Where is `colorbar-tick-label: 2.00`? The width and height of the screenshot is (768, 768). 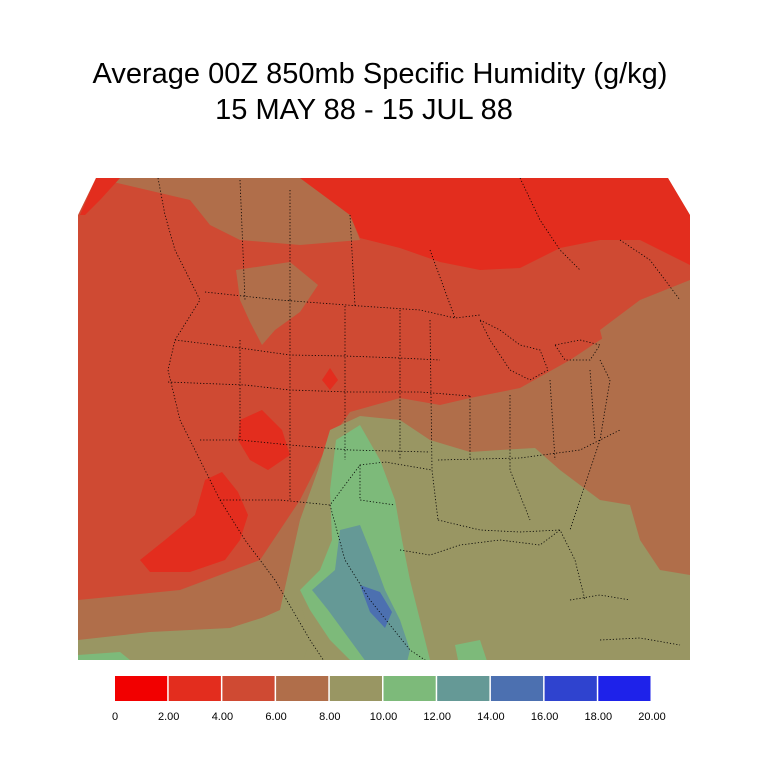
colorbar-tick-label: 2.00 is located at coordinates (168, 717).